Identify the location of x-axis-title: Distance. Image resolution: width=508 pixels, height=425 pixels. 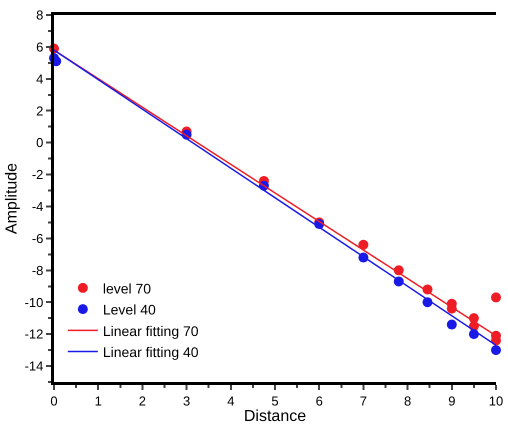
(275, 416).